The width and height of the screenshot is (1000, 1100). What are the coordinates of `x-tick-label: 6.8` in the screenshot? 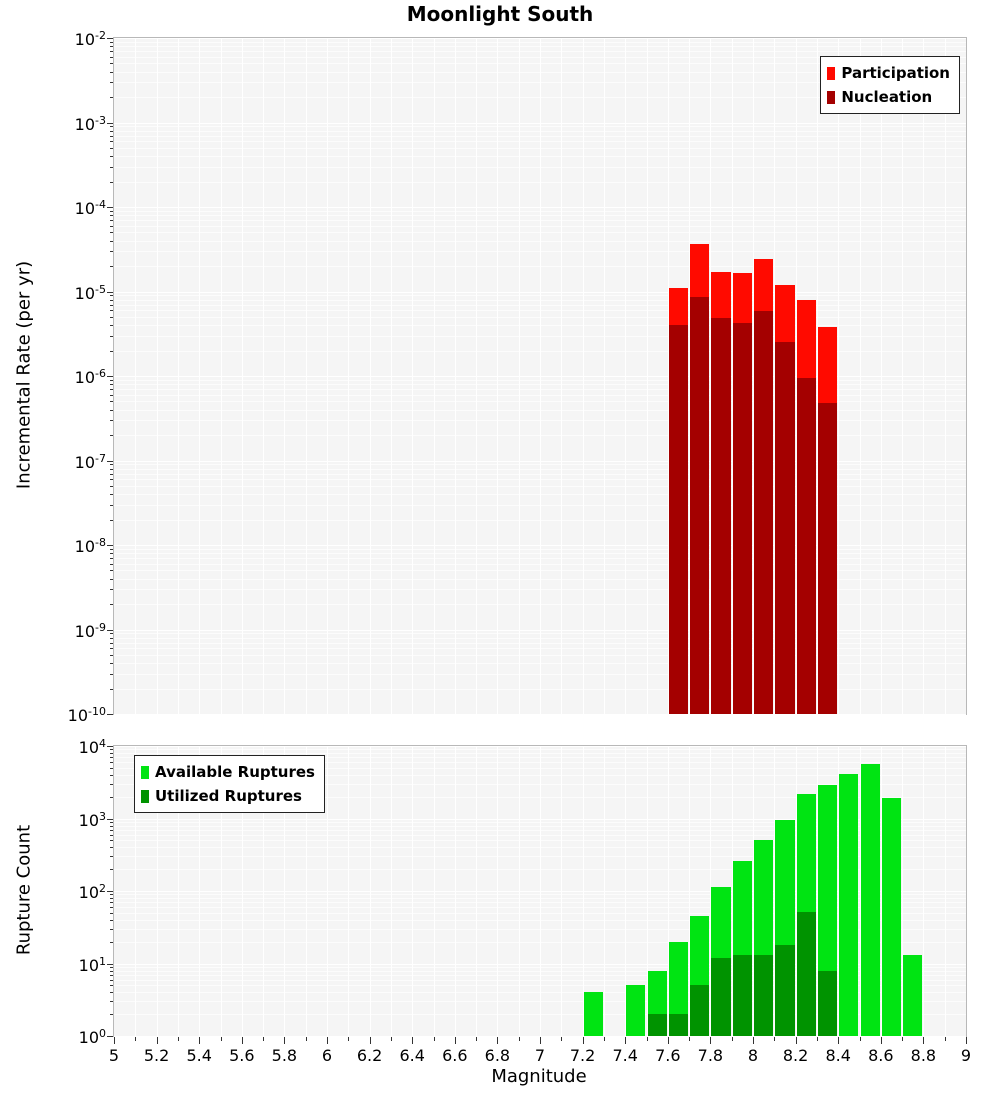 It's located at (497, 1055).